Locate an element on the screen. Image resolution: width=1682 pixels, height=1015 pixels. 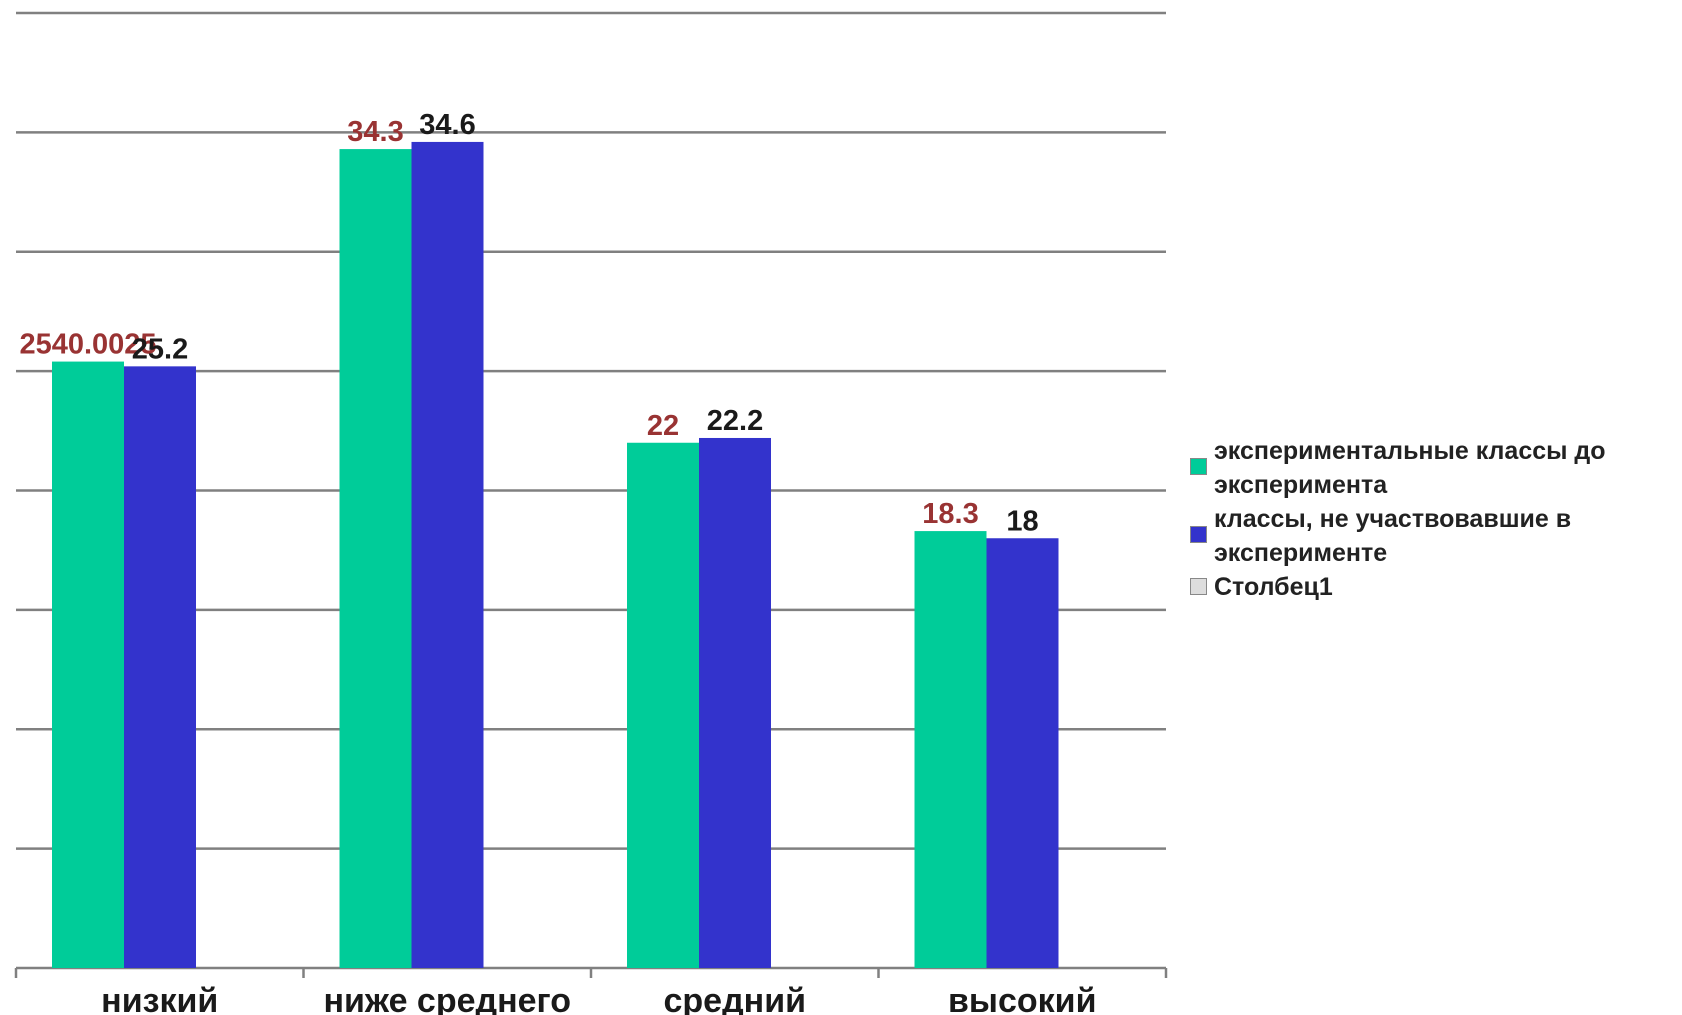
x-tick-label: высокий is located at coordinates (1022, 998).